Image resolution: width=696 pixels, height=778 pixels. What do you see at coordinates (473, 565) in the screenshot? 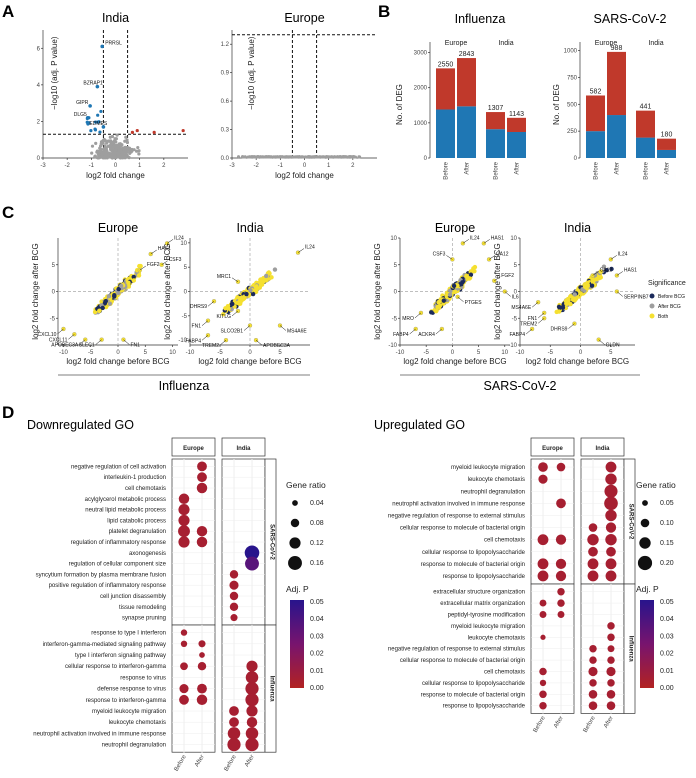
I see `go-term-label: response to molecule of bacterial origin` at bounding box center [473, 565].